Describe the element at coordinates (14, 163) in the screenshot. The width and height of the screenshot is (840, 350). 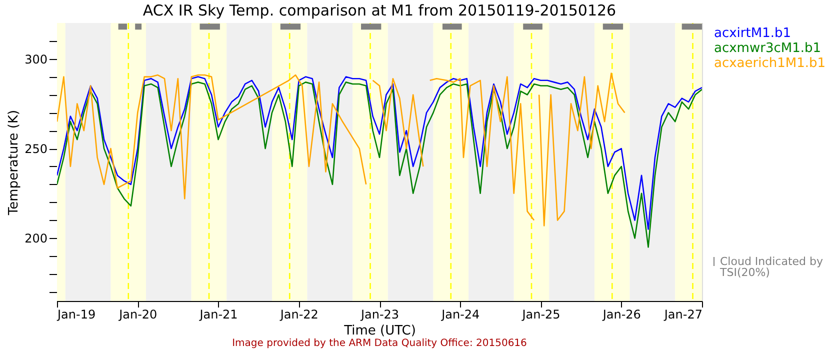
I see `y-axis-title: Temperature (K)` at that location.